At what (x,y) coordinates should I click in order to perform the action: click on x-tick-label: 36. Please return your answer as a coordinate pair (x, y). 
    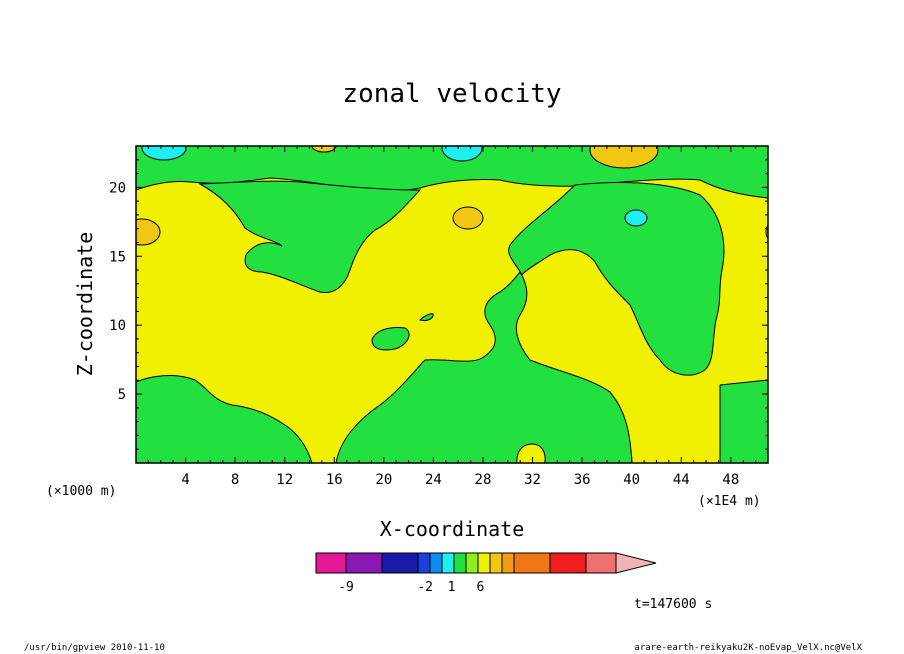
    Looking at the image, I should click on (582, 480).